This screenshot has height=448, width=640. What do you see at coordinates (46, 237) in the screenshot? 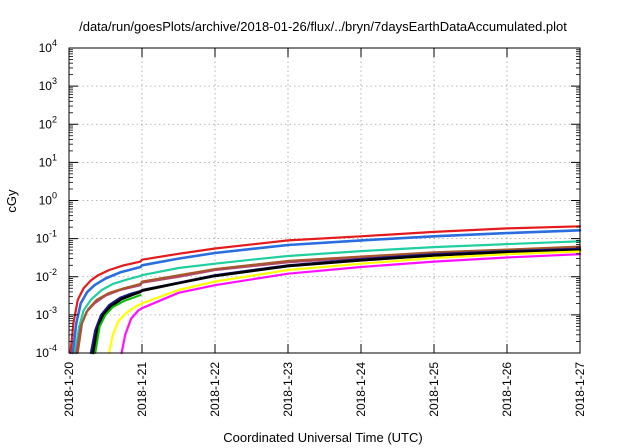
I see `y-tick-label: 10⁻¹` at bounding box center [46, 237].